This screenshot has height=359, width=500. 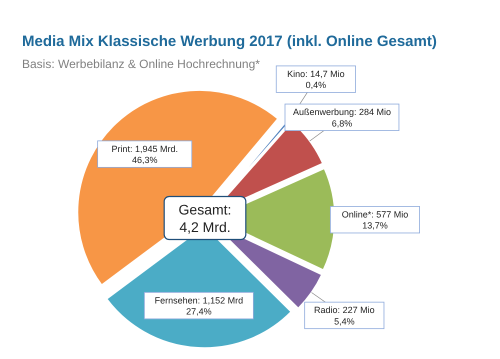 I want to click on text: Gesamt: 4,2 Mrd., so click(x=205, y=218).